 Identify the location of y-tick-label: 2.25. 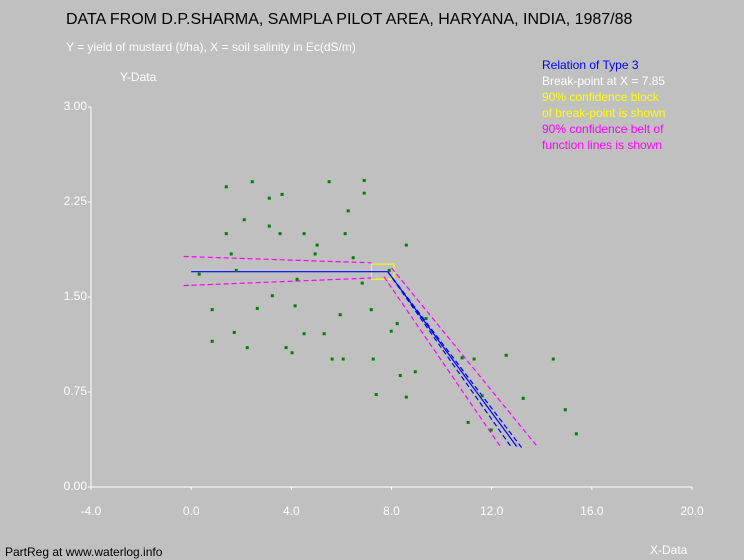
(76, 201).